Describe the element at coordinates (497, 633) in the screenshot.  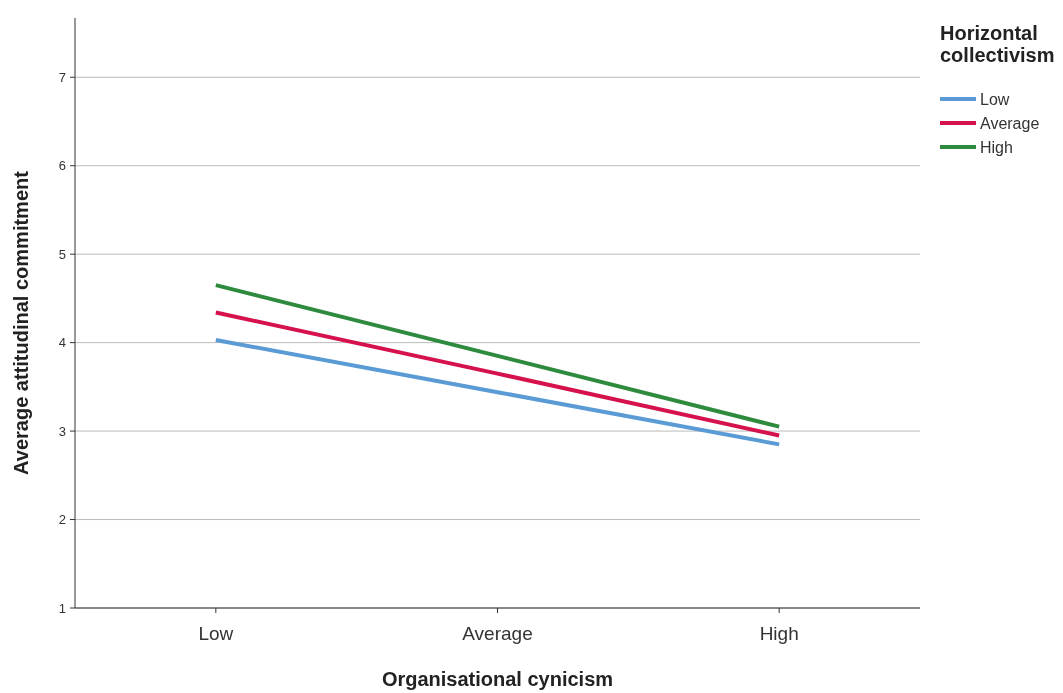
I see `x-tick-label: Average` at that location.